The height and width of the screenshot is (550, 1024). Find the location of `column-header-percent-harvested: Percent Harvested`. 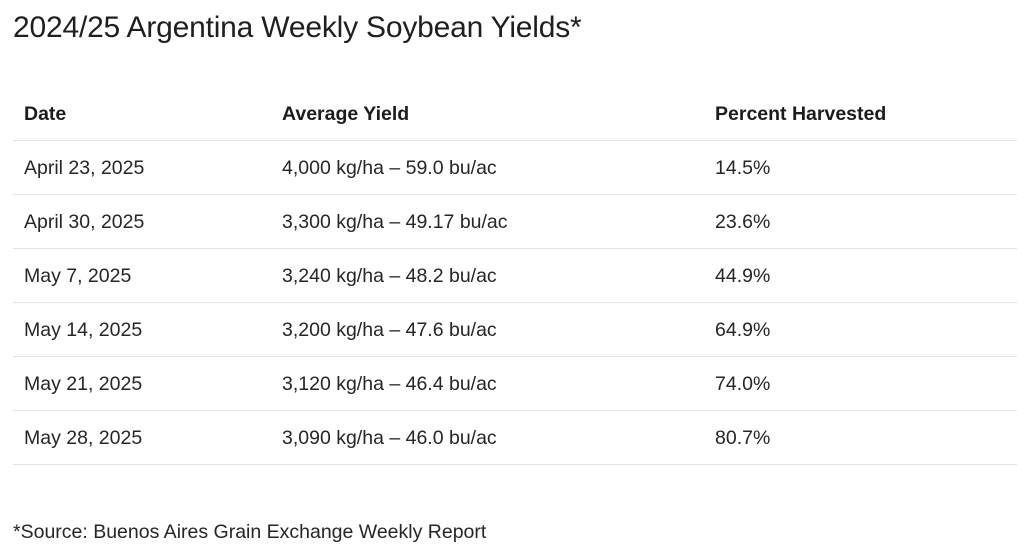

column-header-percent-harvested: Percent Harvested is located at coordinates (860, 114).